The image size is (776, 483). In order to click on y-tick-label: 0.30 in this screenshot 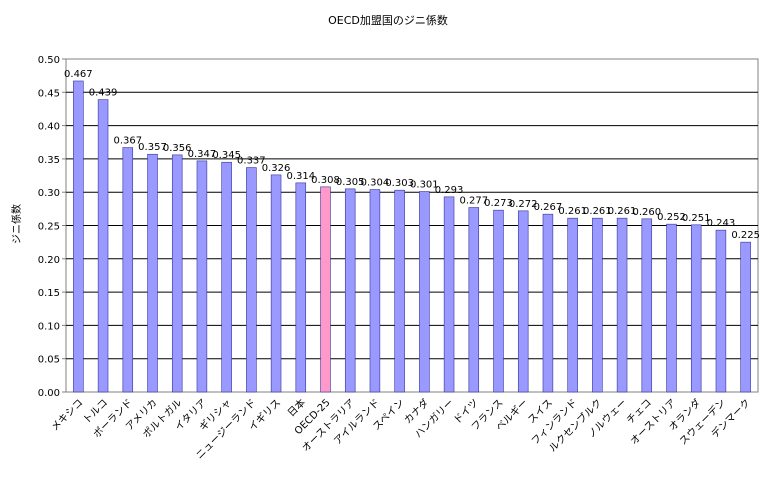, I will do `click(49, 193)`.